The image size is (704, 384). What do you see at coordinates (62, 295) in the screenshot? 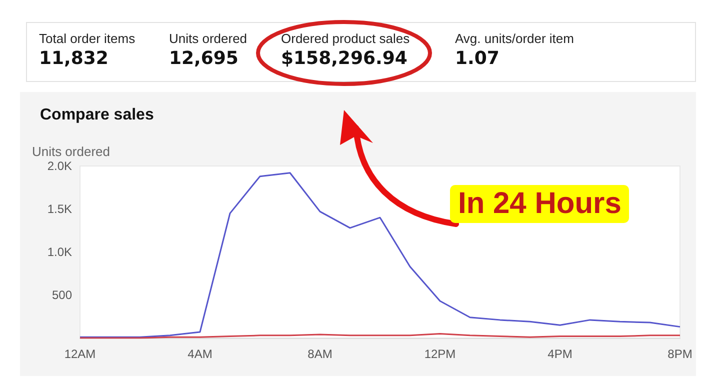
I see `y-tick-label: 500` at bounding box center [62, 295].